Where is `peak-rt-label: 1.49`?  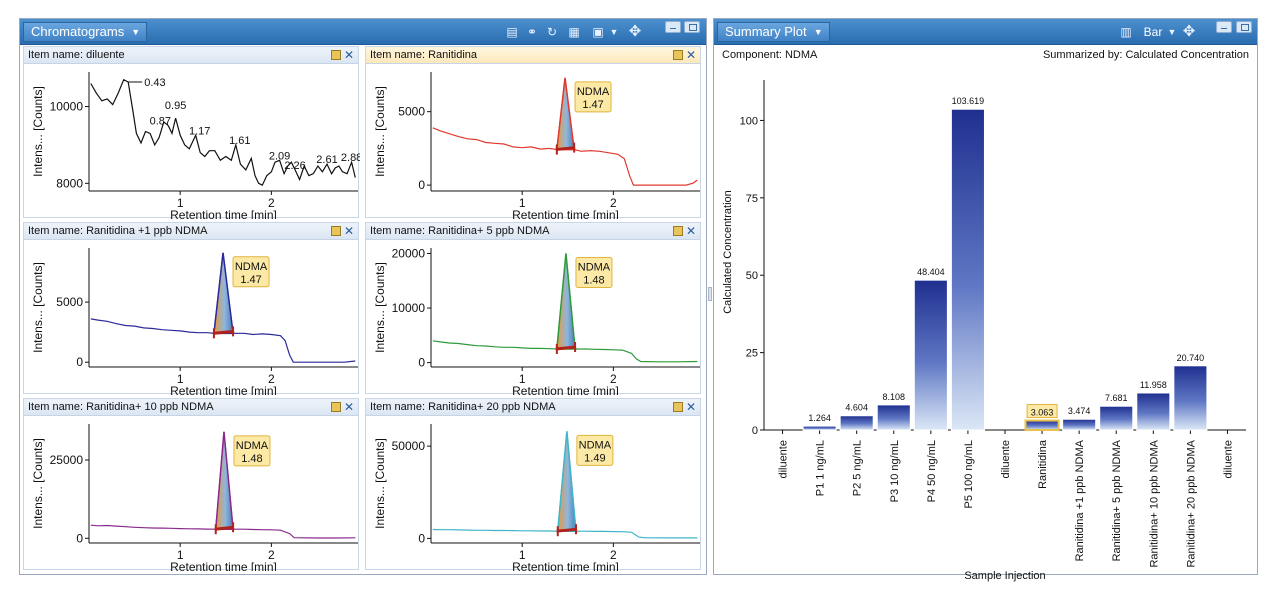 peak-rt-label: 1.49 is located at coordinates (594, 458).